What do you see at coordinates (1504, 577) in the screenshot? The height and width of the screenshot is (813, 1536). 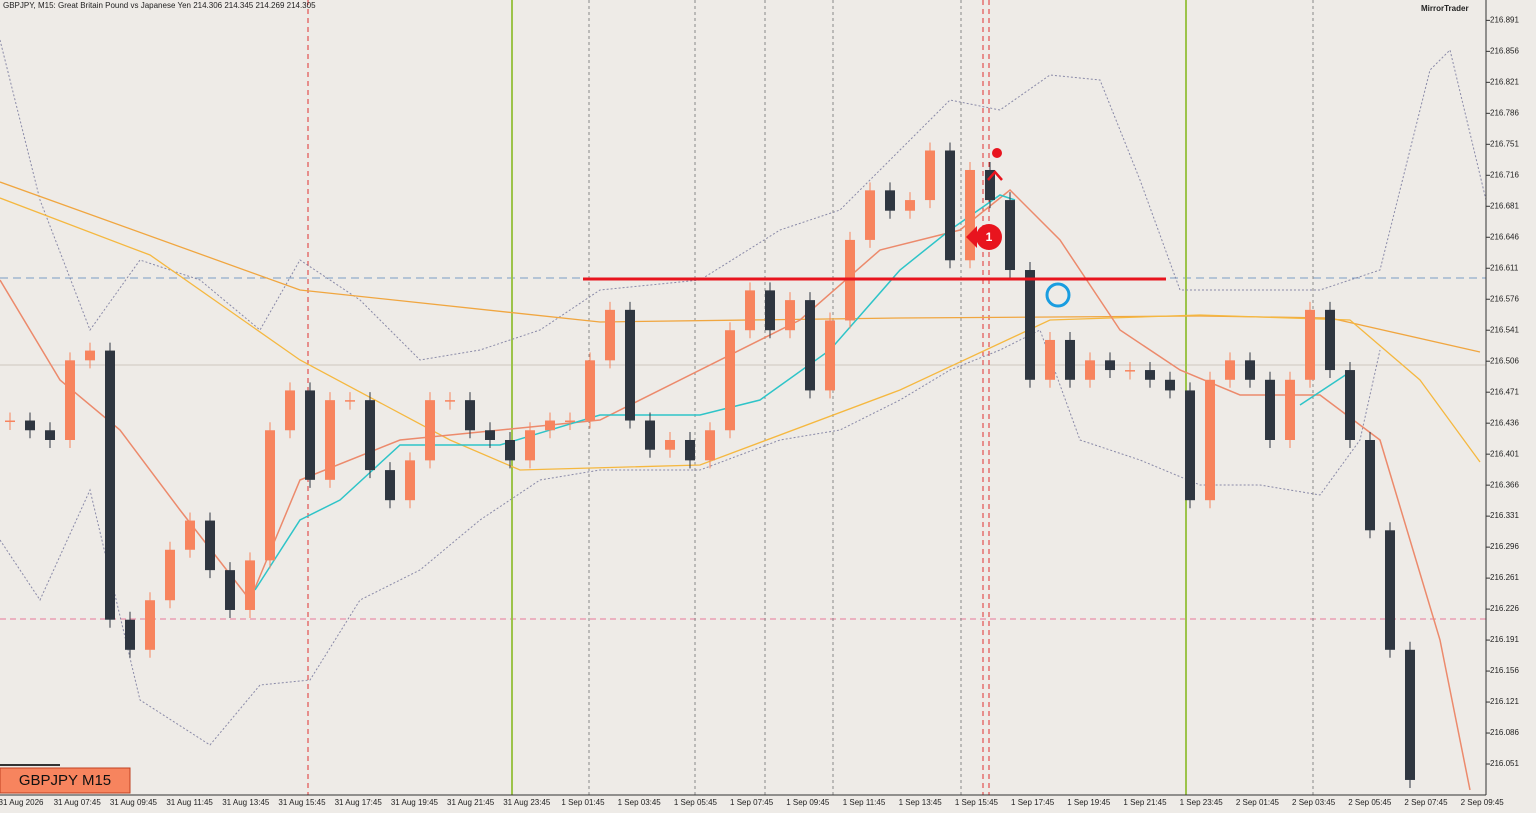 I see `y-tick-label: 216.261` at bounding box center [1504, 577].